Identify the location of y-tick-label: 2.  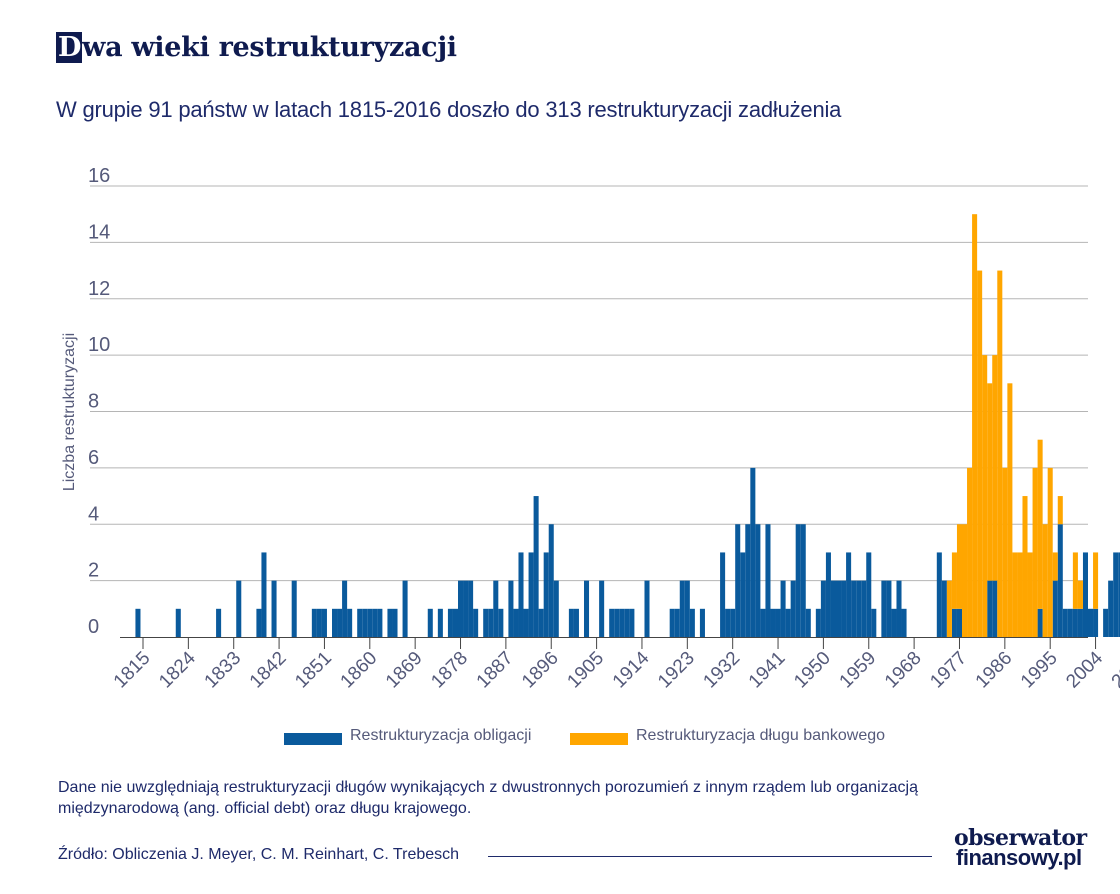
(93, 571).